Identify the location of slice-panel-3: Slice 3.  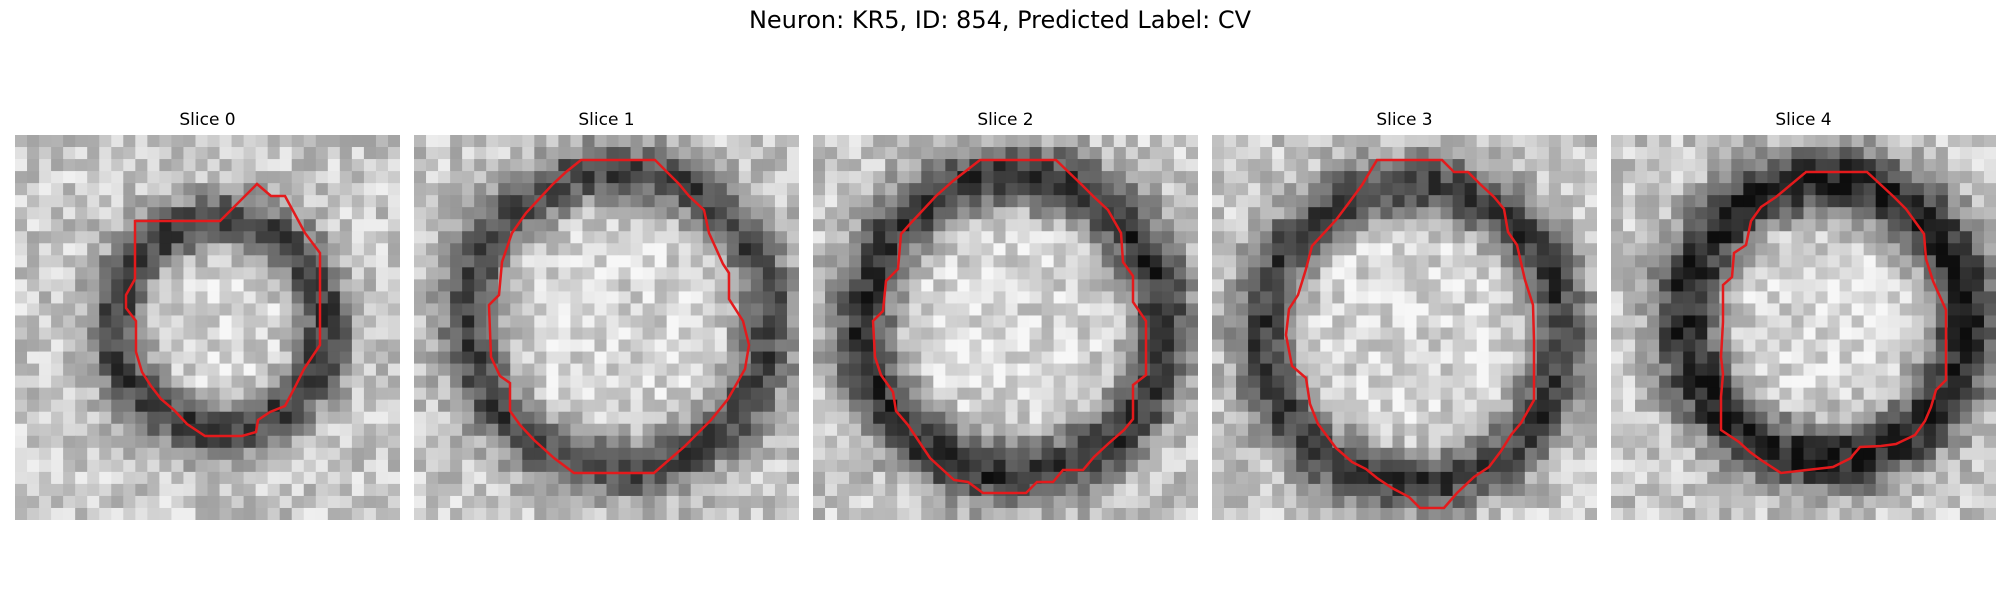
(1404, 315).